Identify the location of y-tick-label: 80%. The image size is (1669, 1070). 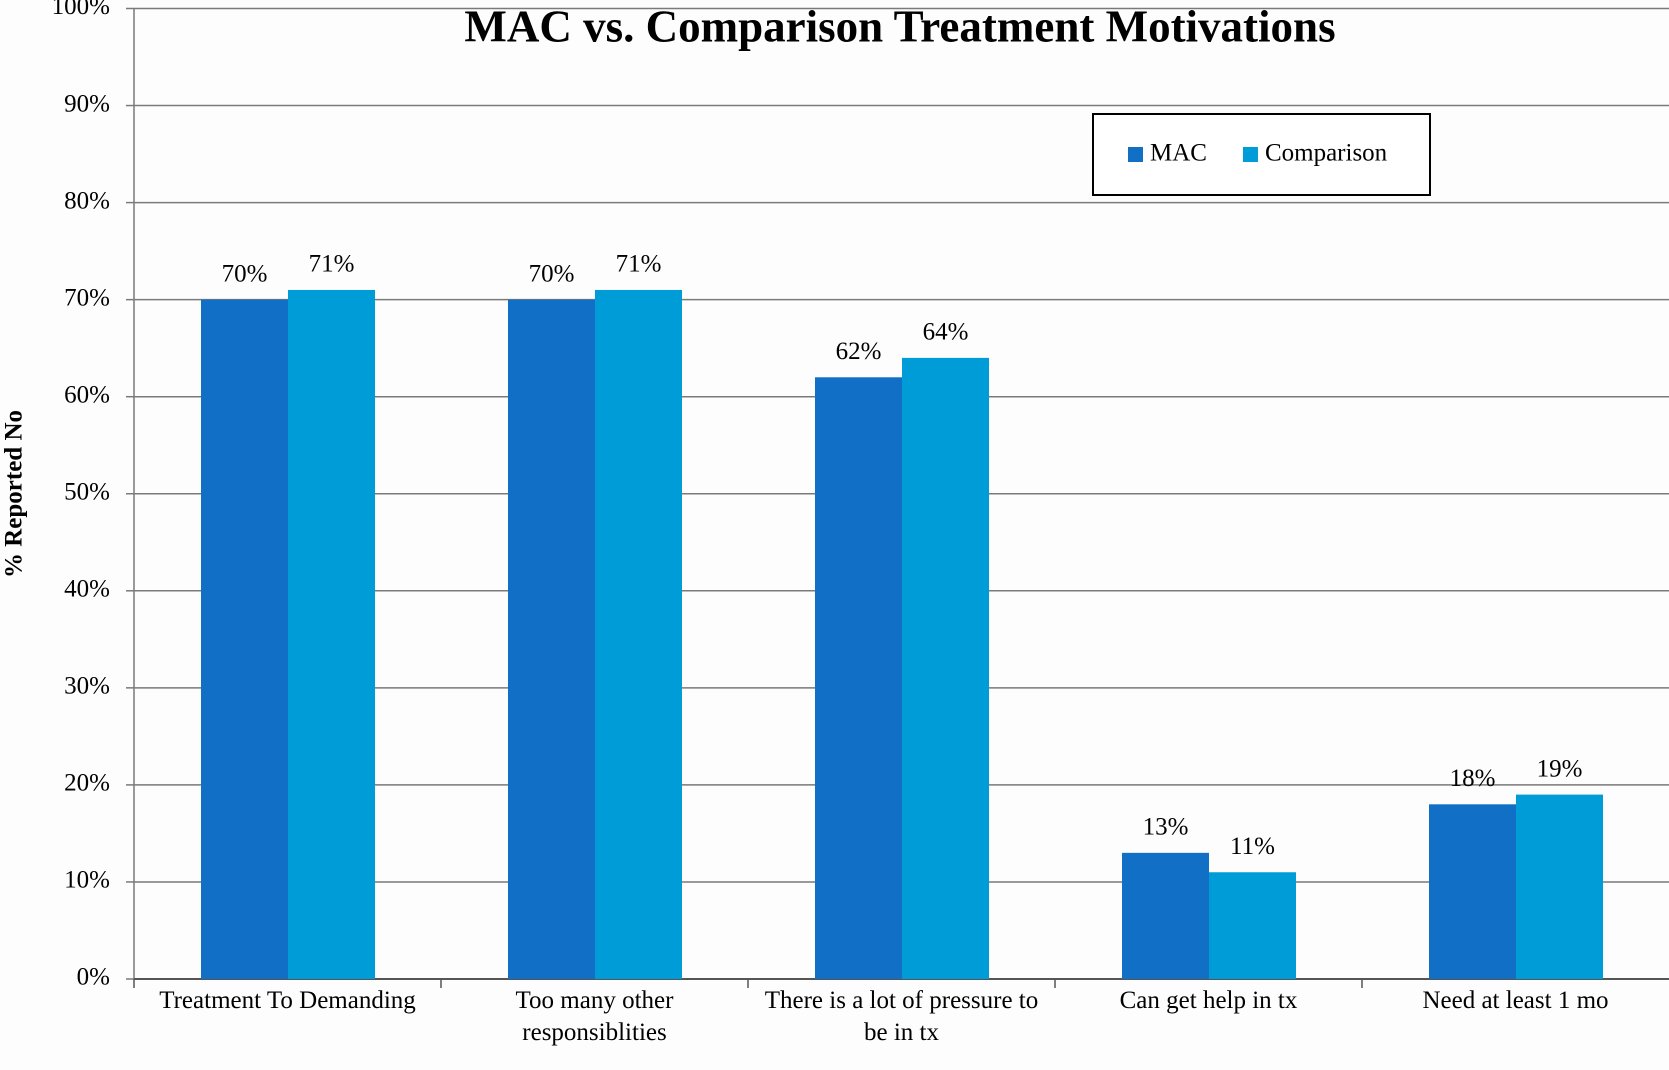
(87, 200).